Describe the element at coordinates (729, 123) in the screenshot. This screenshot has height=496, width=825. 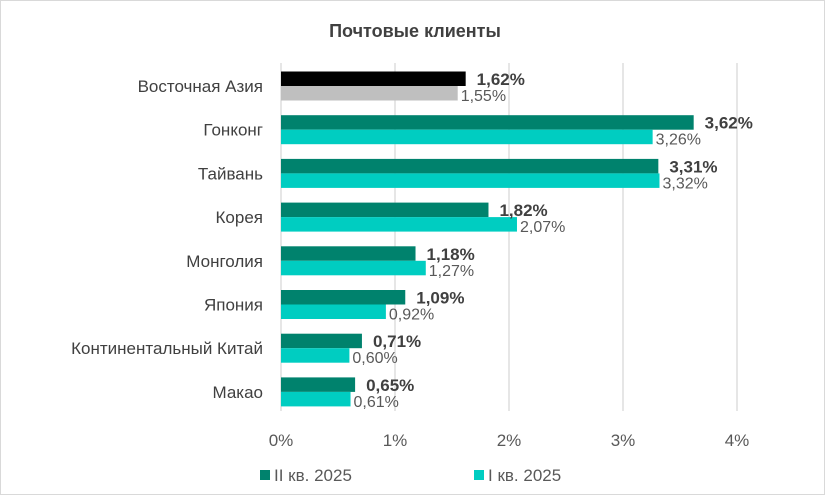
I see `data-label-q2: 3,62%` at that location.